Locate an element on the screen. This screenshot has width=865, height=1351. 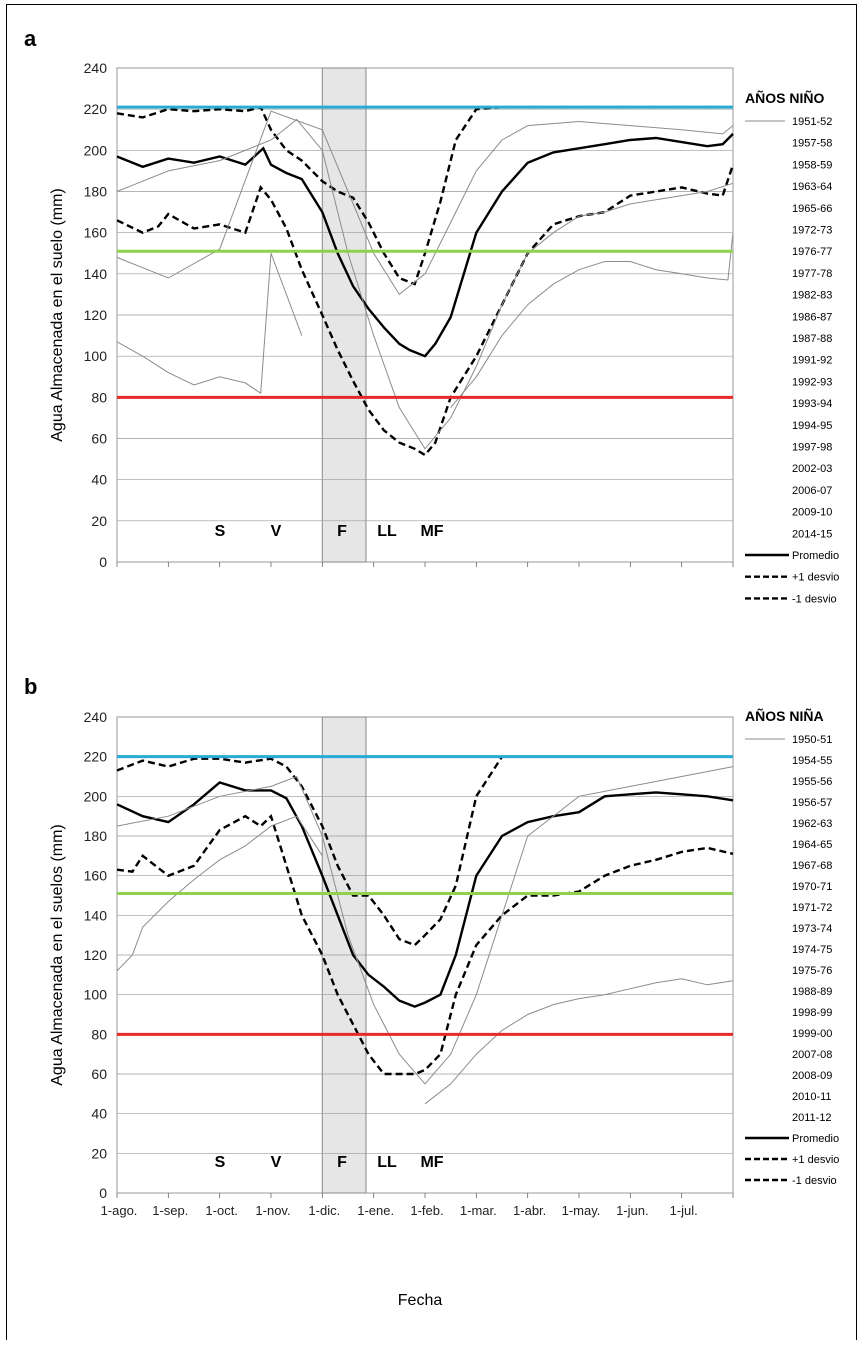
y-tick-label: 100 is located at coordinates (96, 356).